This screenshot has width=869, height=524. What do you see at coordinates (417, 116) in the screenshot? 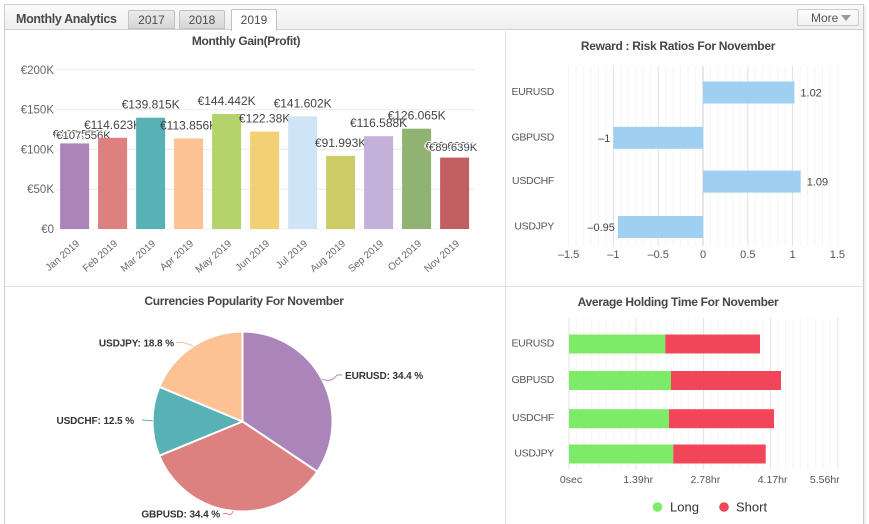
I see `svg-text: €126.065K` at bounding box center [417, 116].